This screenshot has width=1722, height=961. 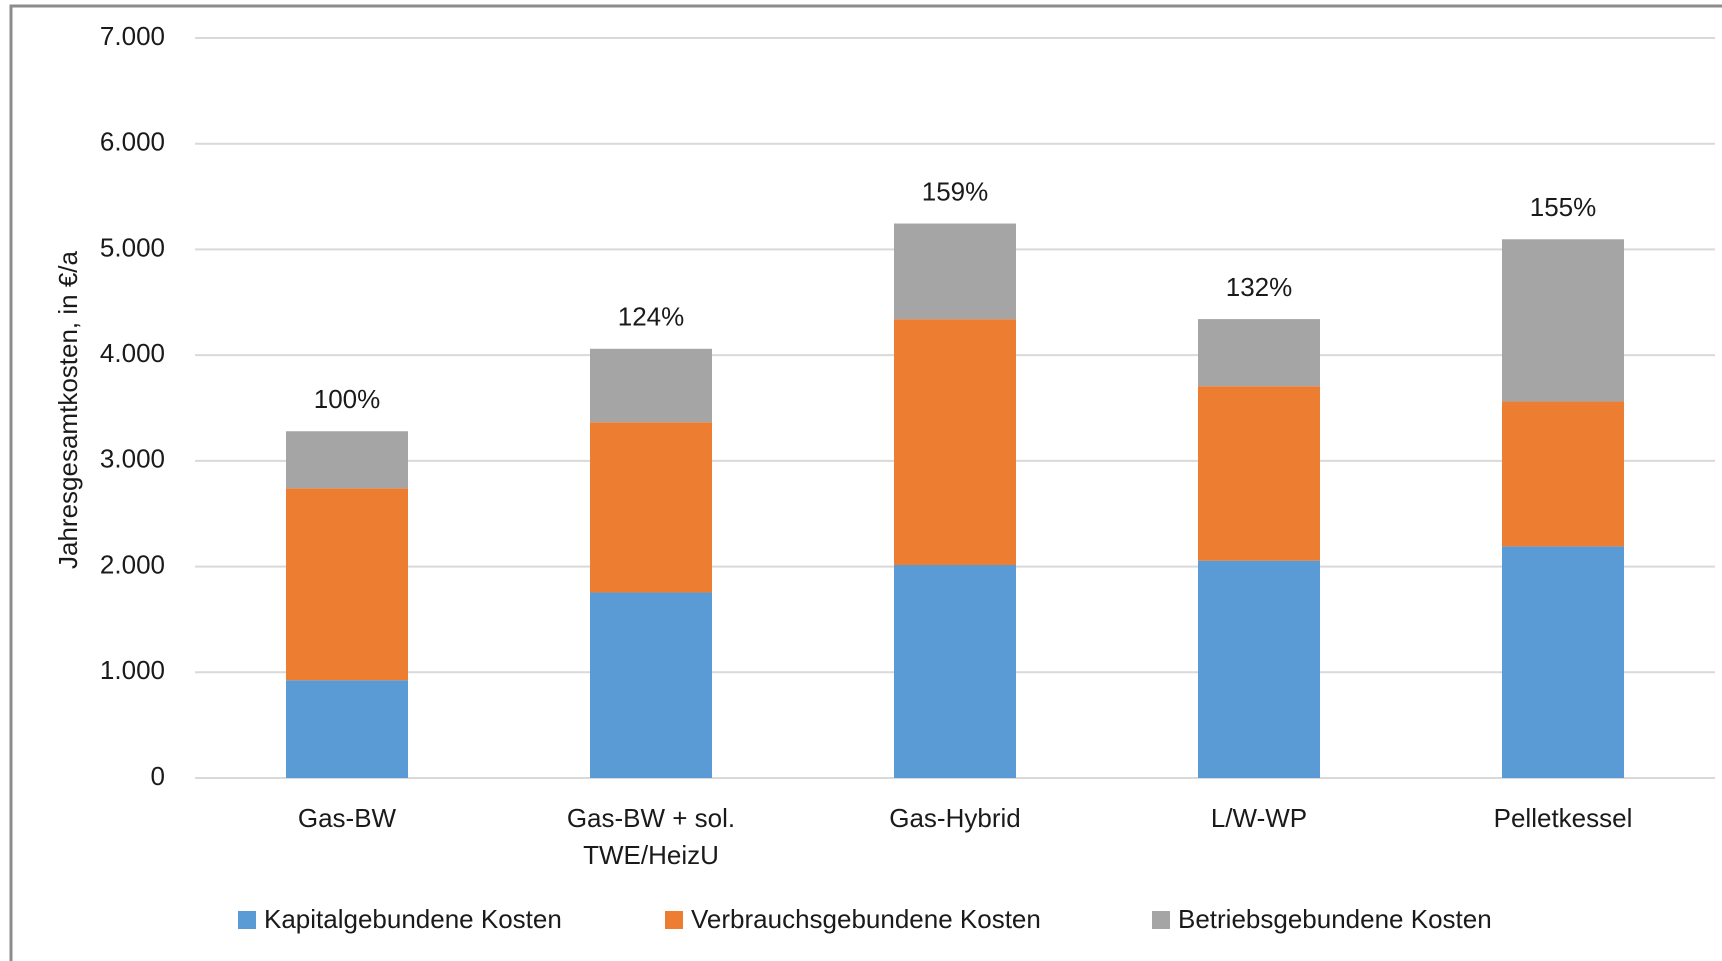 I want to click on y-tick-label: 7.000, so click(x=132, y=36).